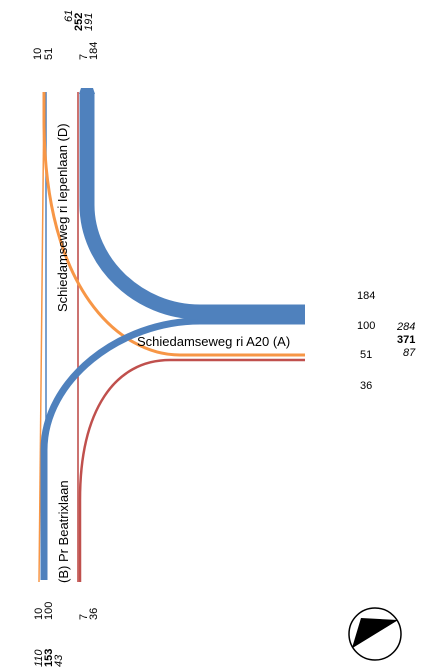 This screenshot has width=436, height=672. I want to click on left-totals: 110 153 43, so click(49, 658).